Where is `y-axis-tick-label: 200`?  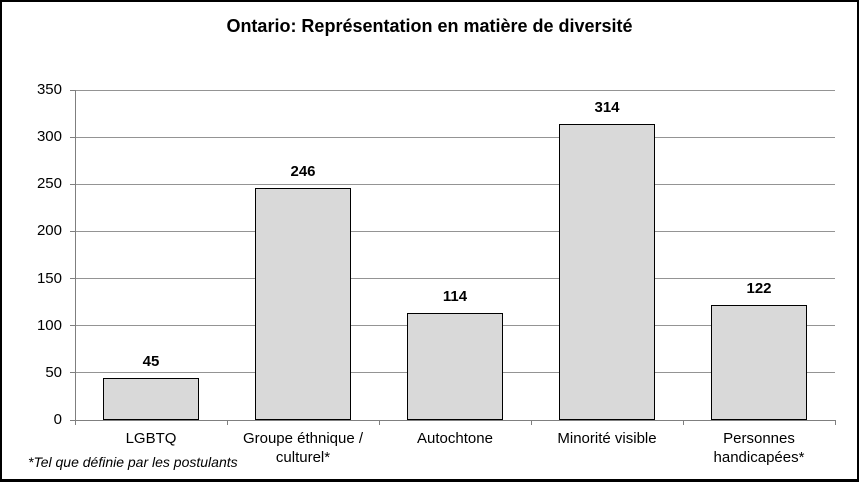 y-axis-tick-label: 200 is located at coordinates (49, 231).